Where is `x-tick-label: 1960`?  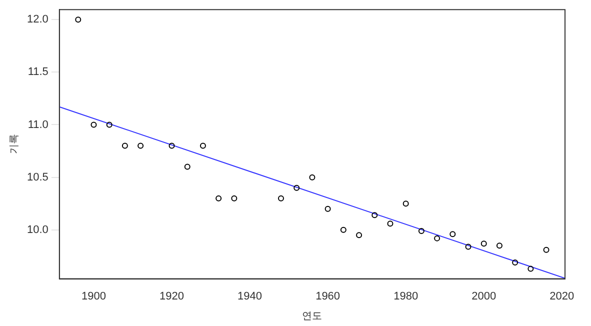
x-tick-label: 1960 is located at coordinates (328, 296).